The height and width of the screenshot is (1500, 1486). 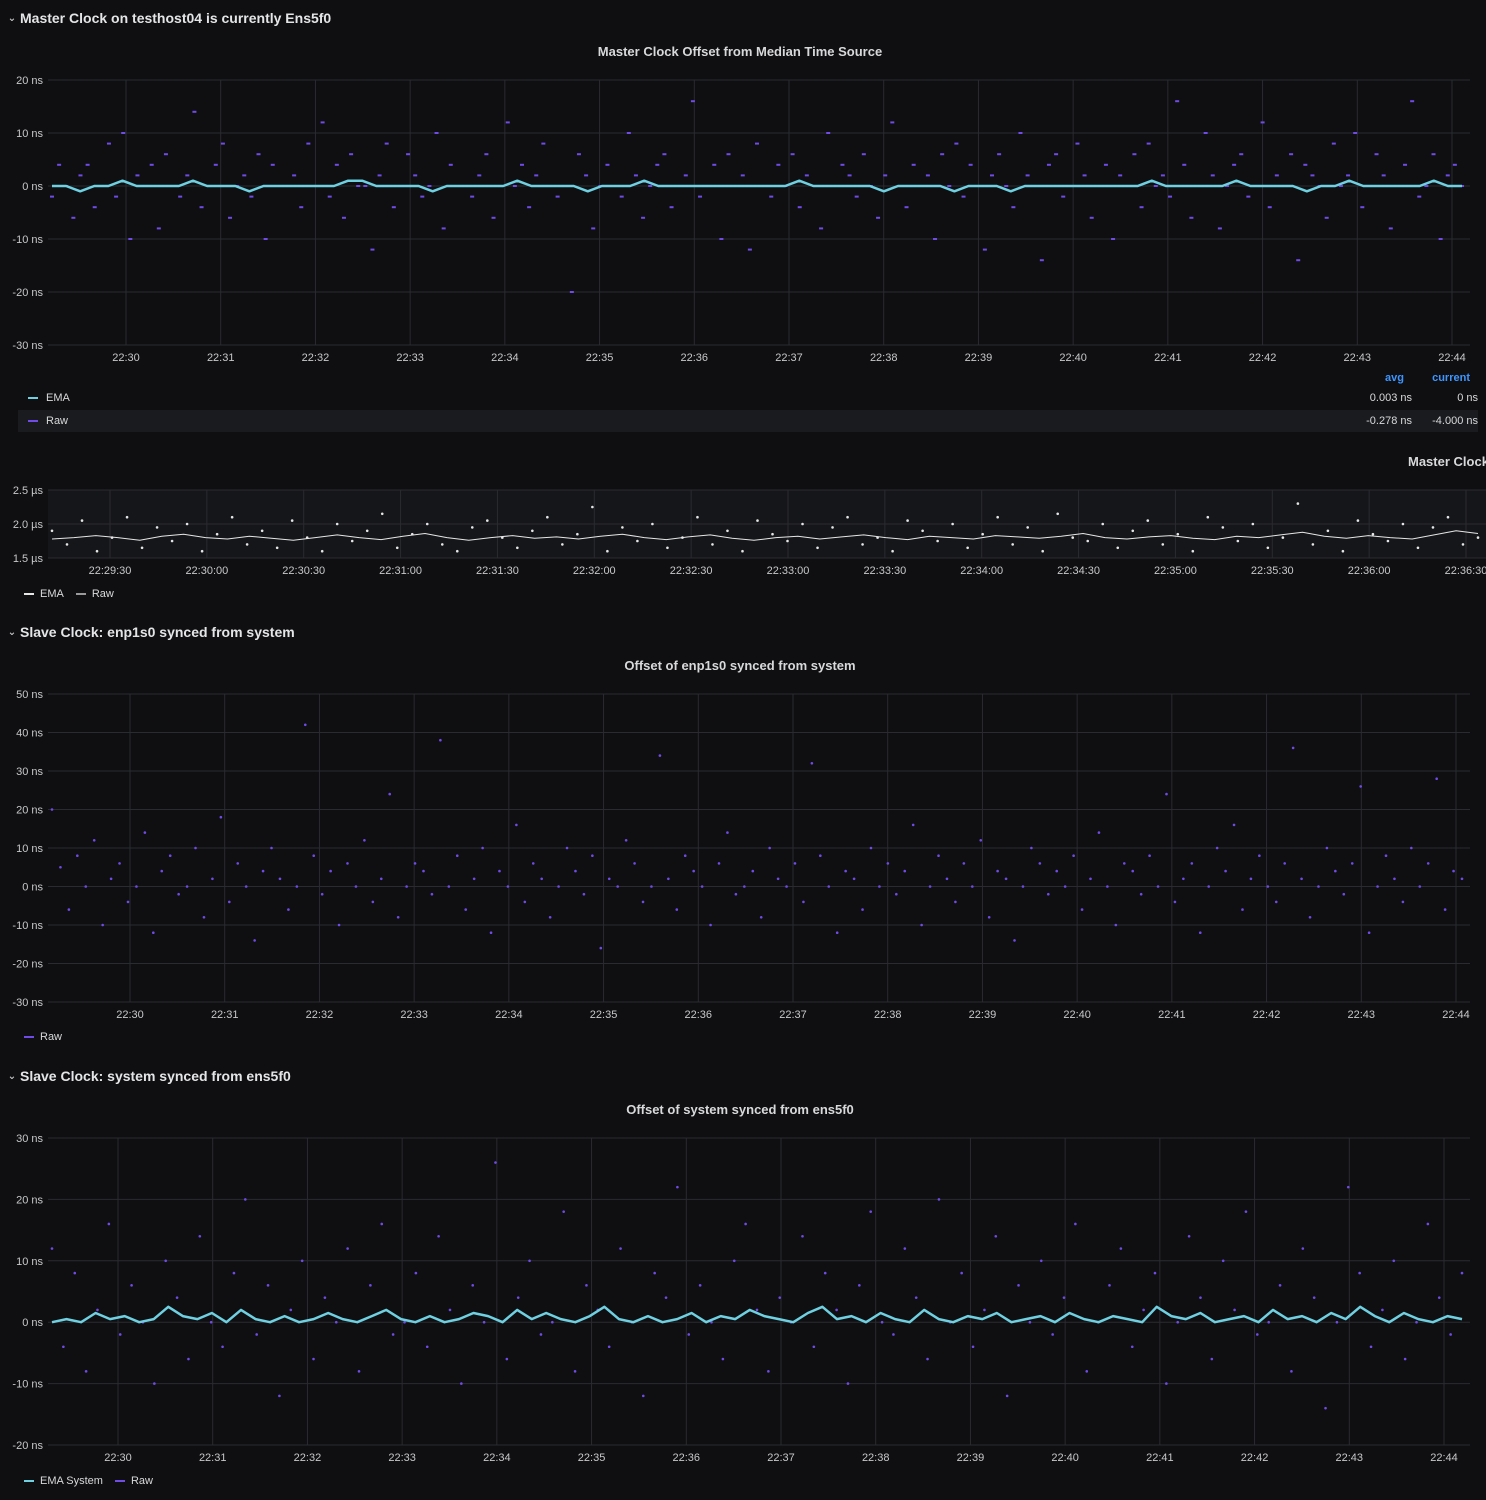 What do you see at coordinates (29, 1200) in the screenshot?
I see `y-tick-label: 20 ns` at bounding box center [29, 1200].